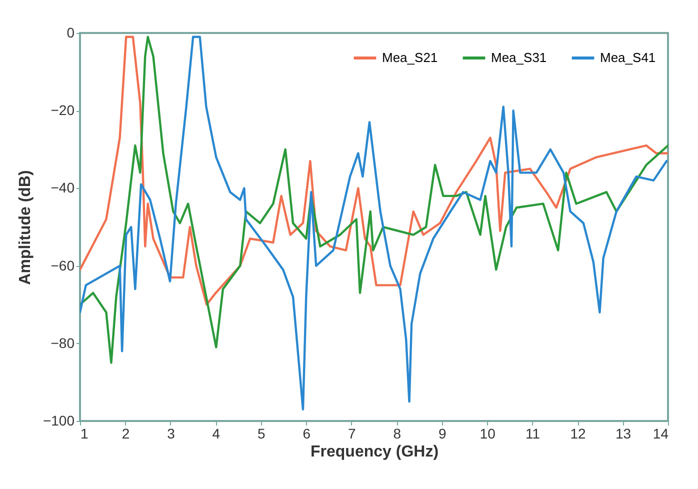  Describe the element at coordinates (58, 420) in the screenshot. I see `y-tick-label: −100` at that location.